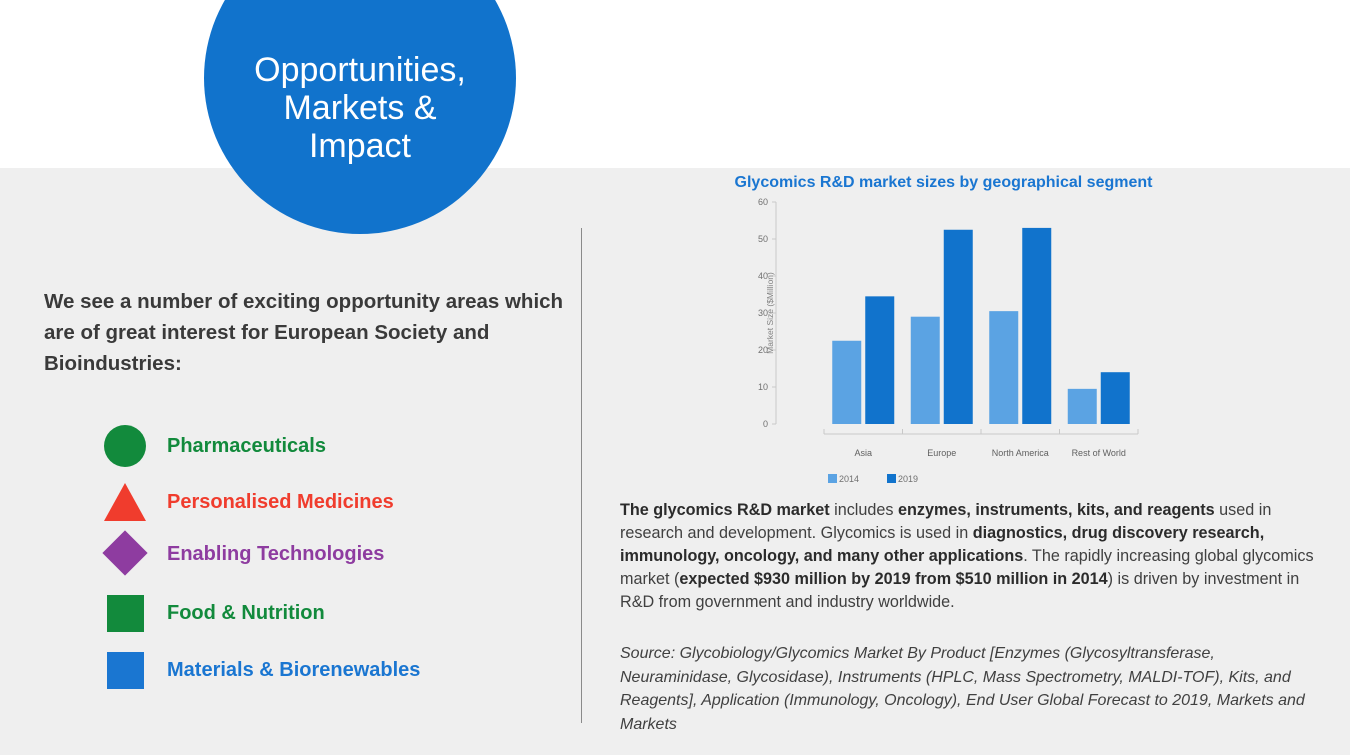 The image size is (1350, 755). Describe the element at coordinates (1115, 398) in the screenshot. I see `bar-2019-rest-of-world` at that location.